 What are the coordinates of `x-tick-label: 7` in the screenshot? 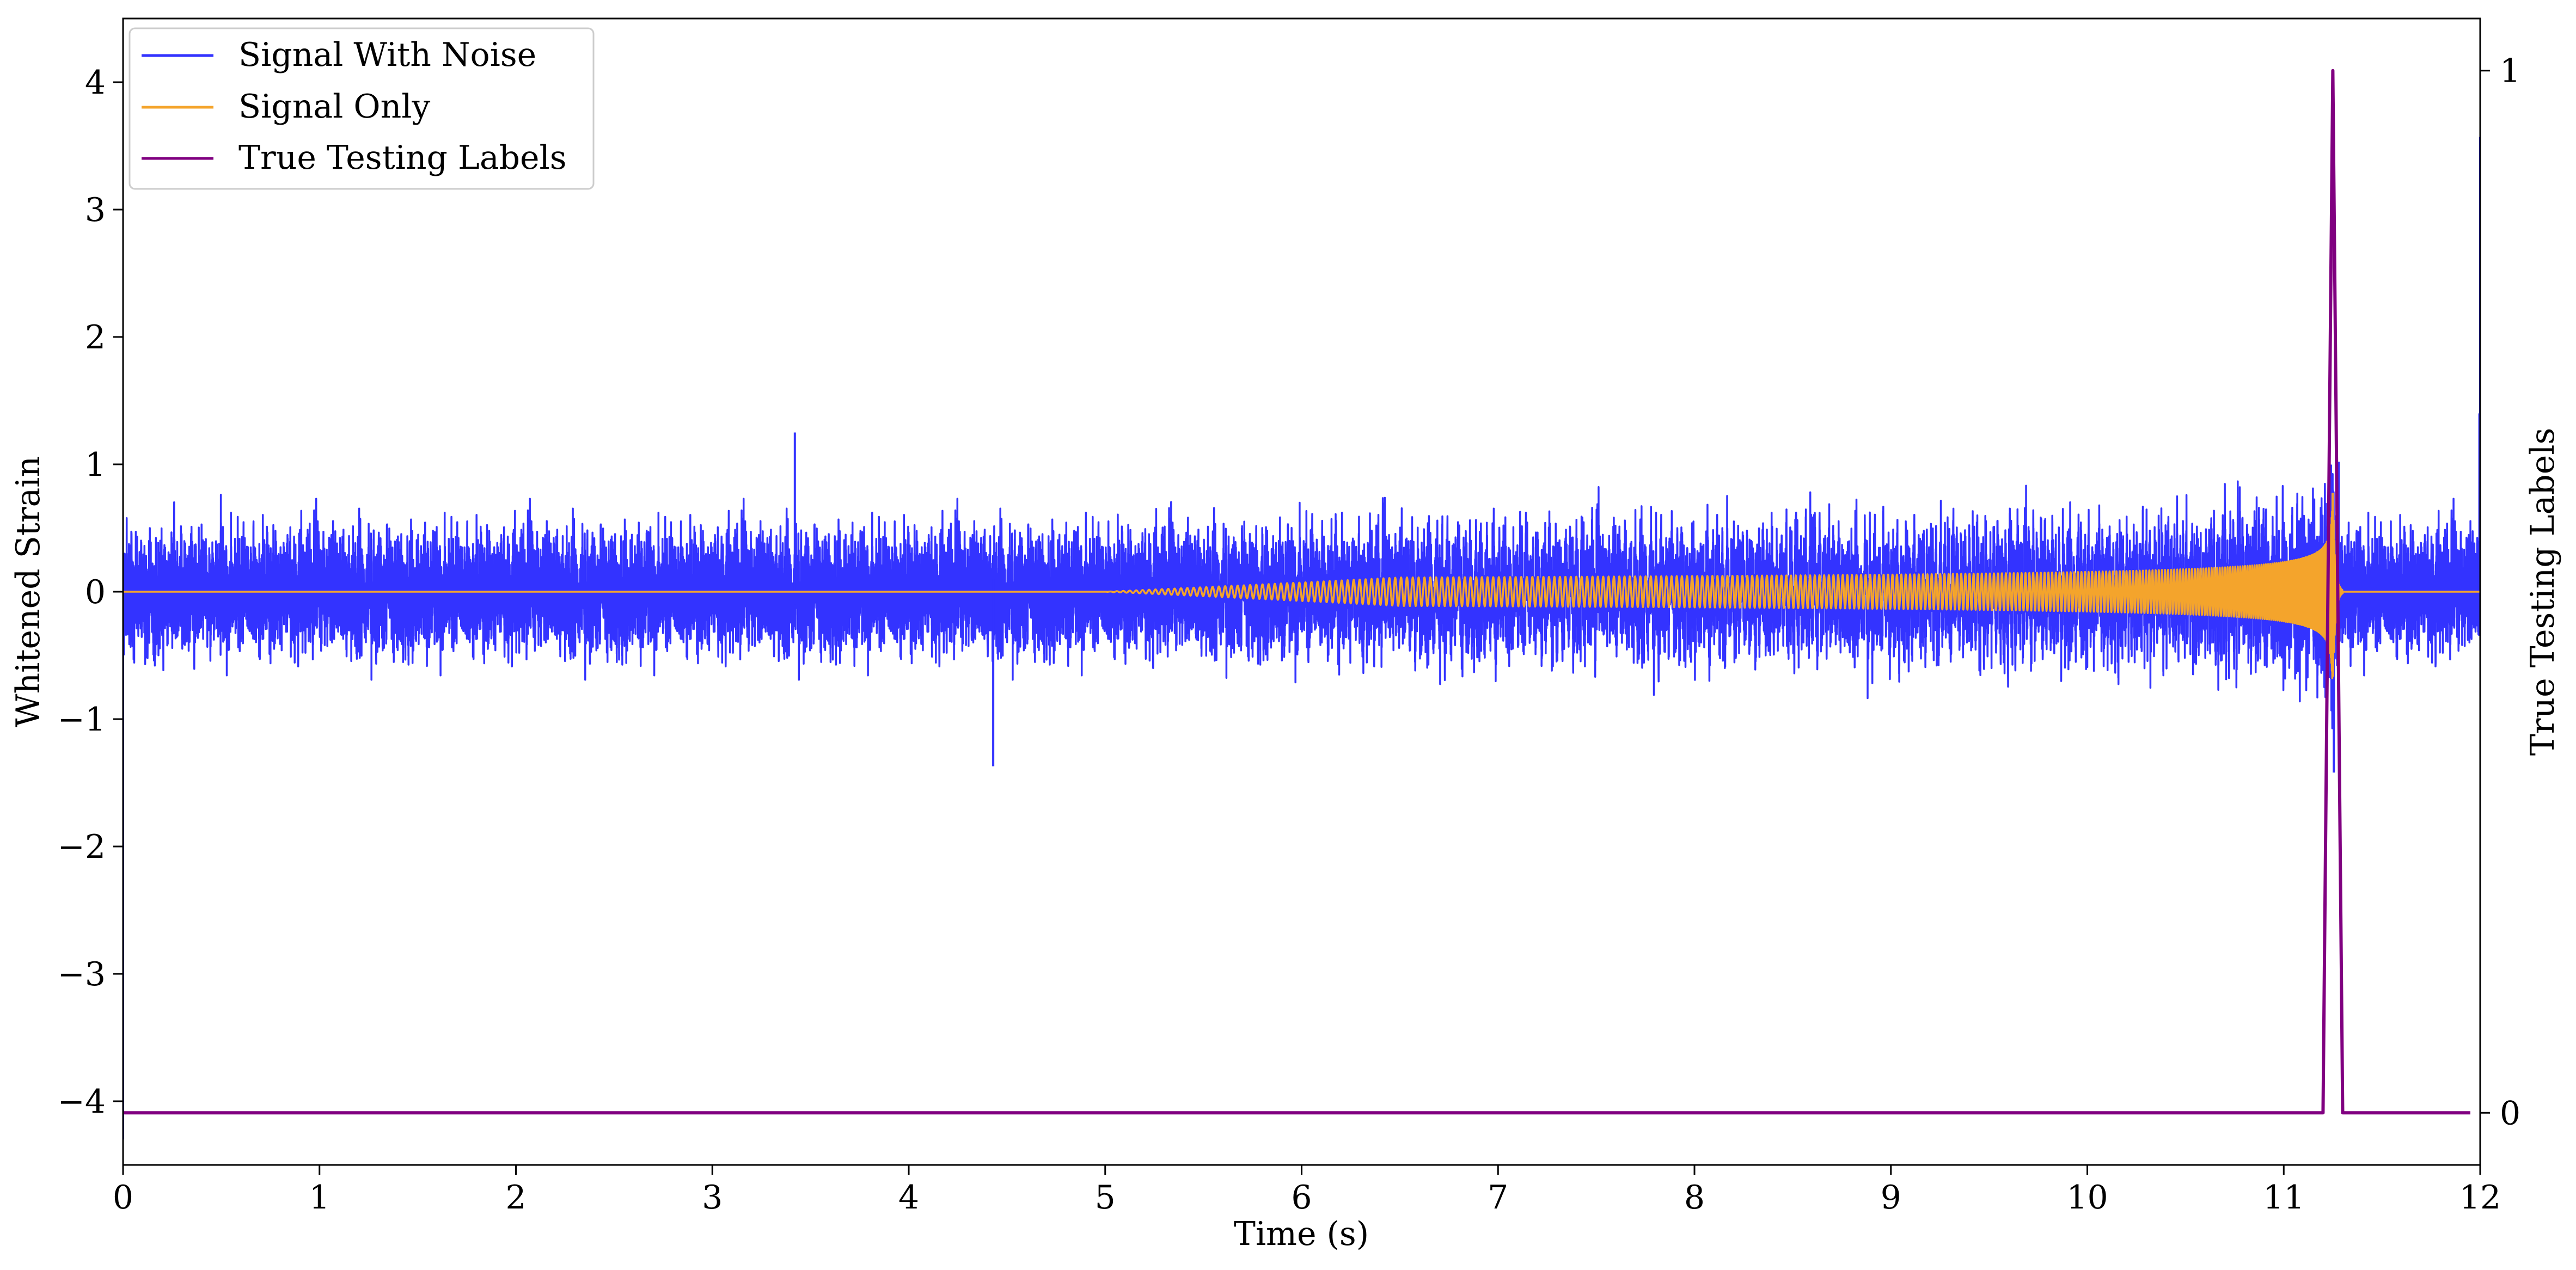 It's located at (1498, 1198).